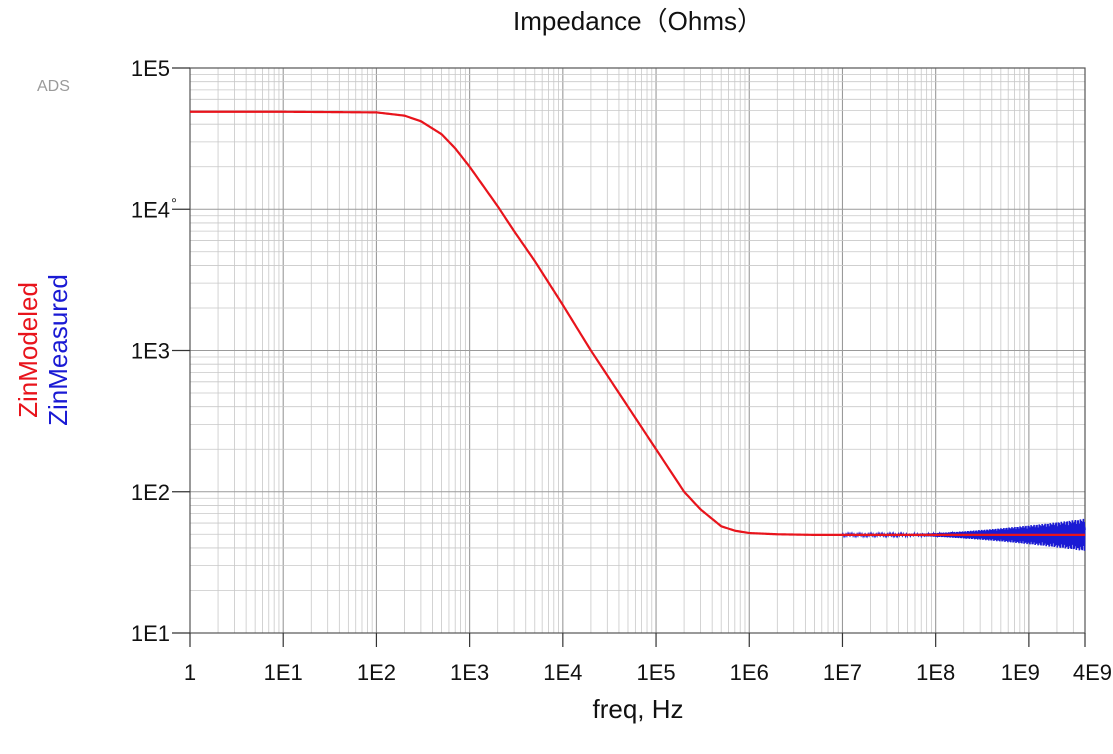  What do you see at coordinates (150, 633) in the screenshot?
I see `y-tick-label: 1E1` at bounding box center [150, 633].